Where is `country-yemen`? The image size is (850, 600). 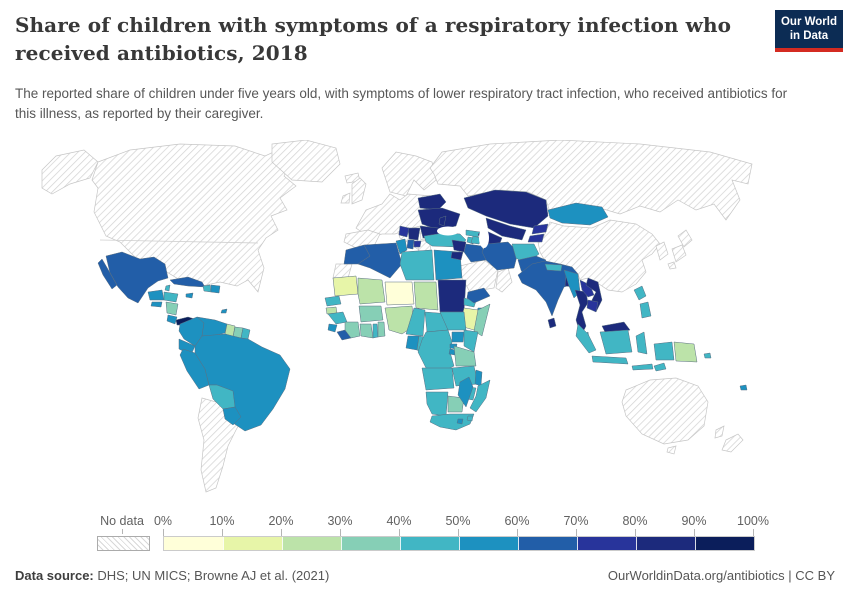 country-yemen is located at coordinates (478, 295).